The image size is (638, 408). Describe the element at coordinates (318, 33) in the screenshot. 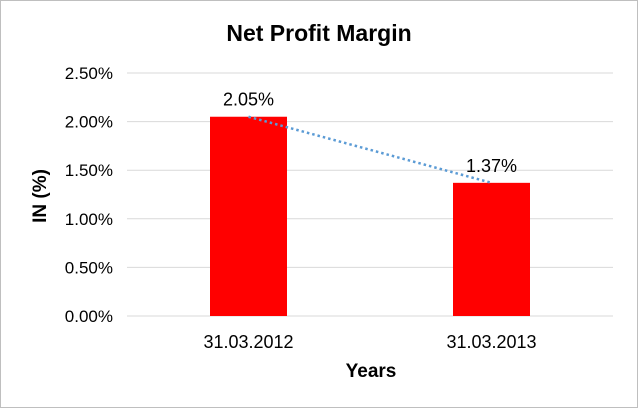

I see `chart-title: Net Profit Margin` at that location.